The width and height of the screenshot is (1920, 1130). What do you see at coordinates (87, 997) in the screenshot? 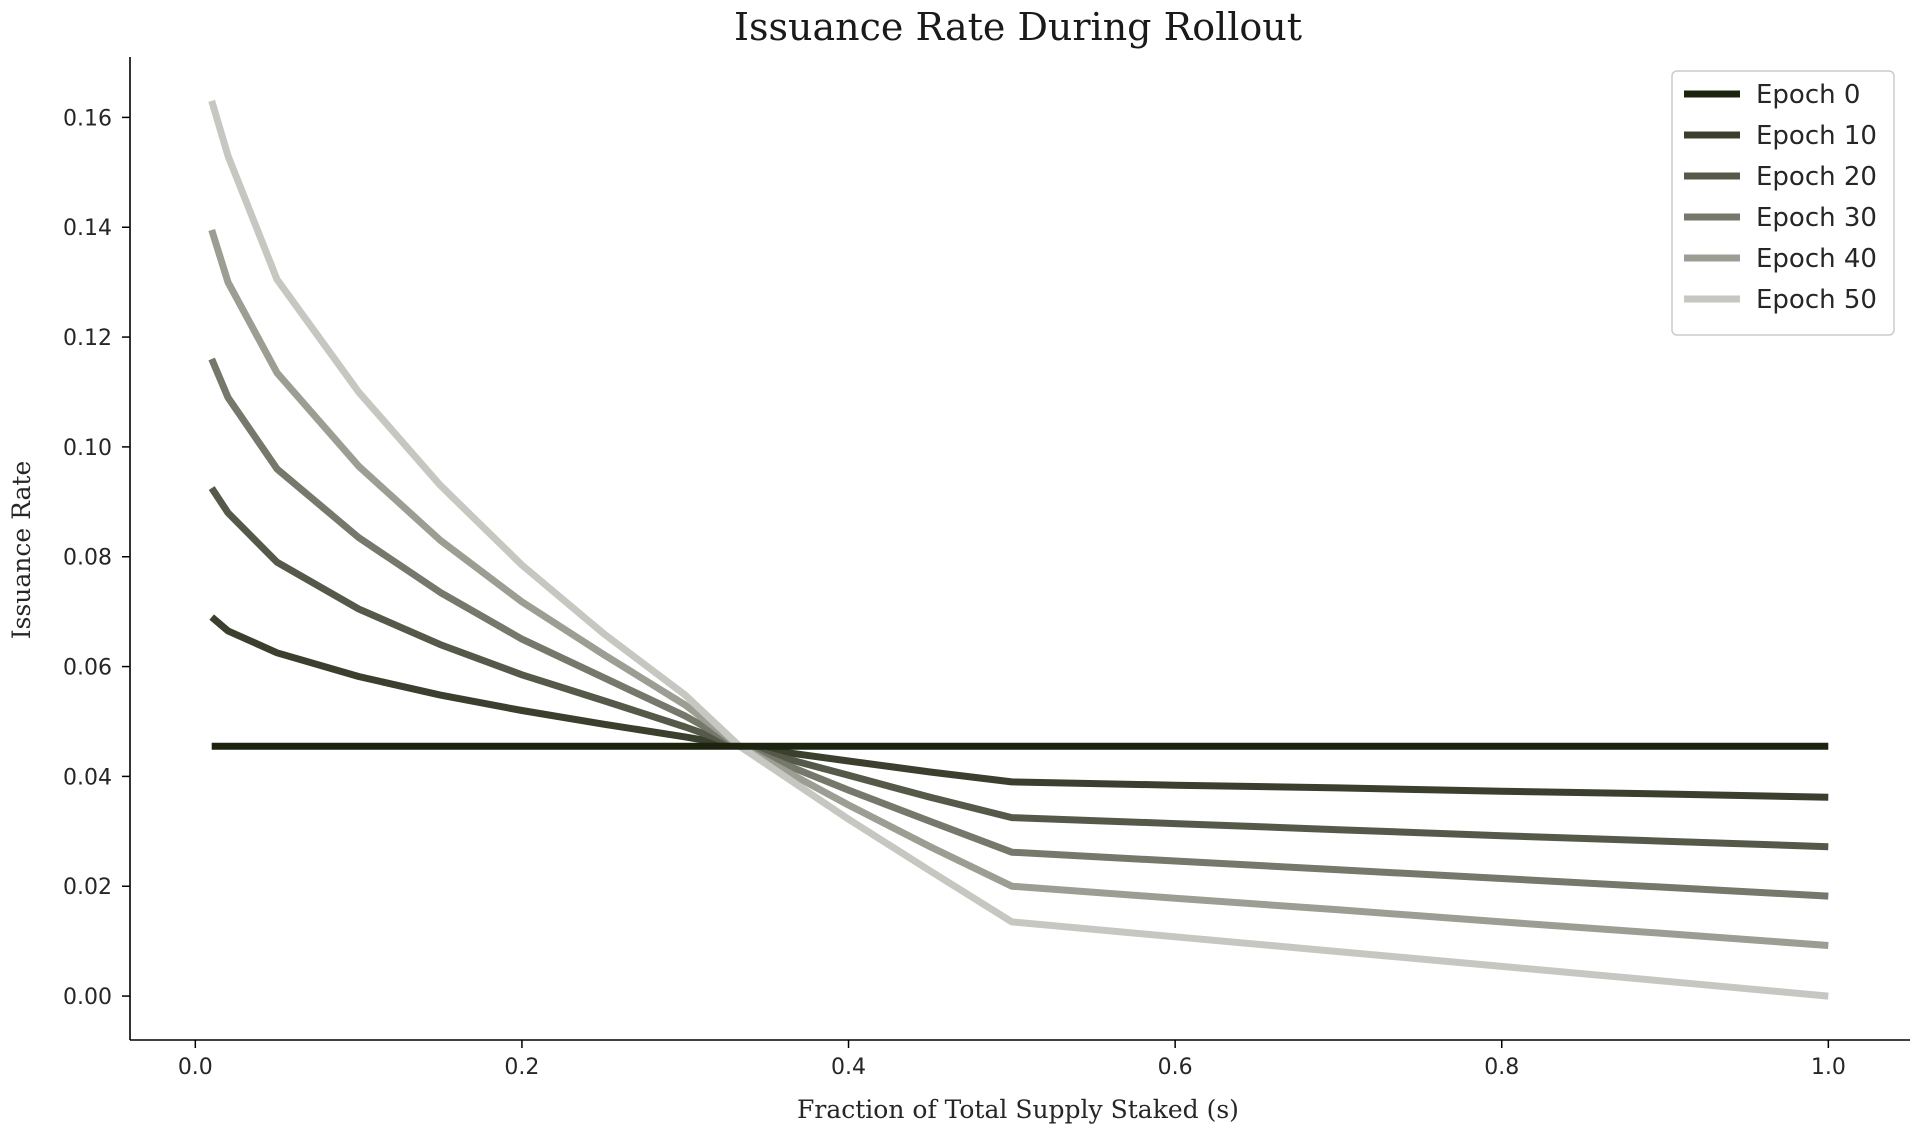
I see `y-tick-label: 0.00` at bounding box center [87, 997].